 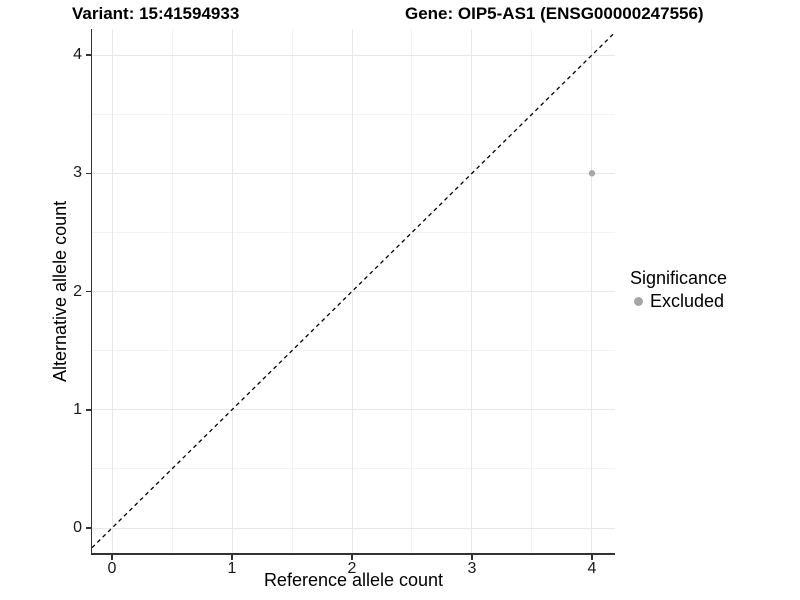 What do you see at coordinates (638, 301) in the screenshot?
I see `legend-point-icon` at bounding box center [638, 301].